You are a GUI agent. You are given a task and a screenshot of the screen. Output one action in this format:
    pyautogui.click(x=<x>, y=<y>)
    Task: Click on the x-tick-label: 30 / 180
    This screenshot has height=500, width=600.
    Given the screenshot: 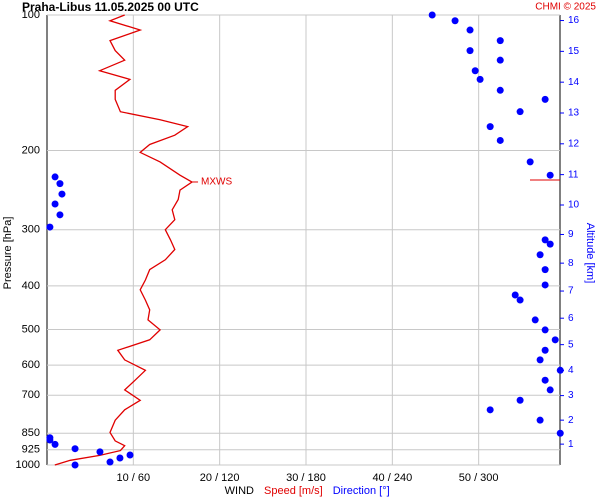 What is the action you would take?
    pyautogui.click(x=306, y=478)
    